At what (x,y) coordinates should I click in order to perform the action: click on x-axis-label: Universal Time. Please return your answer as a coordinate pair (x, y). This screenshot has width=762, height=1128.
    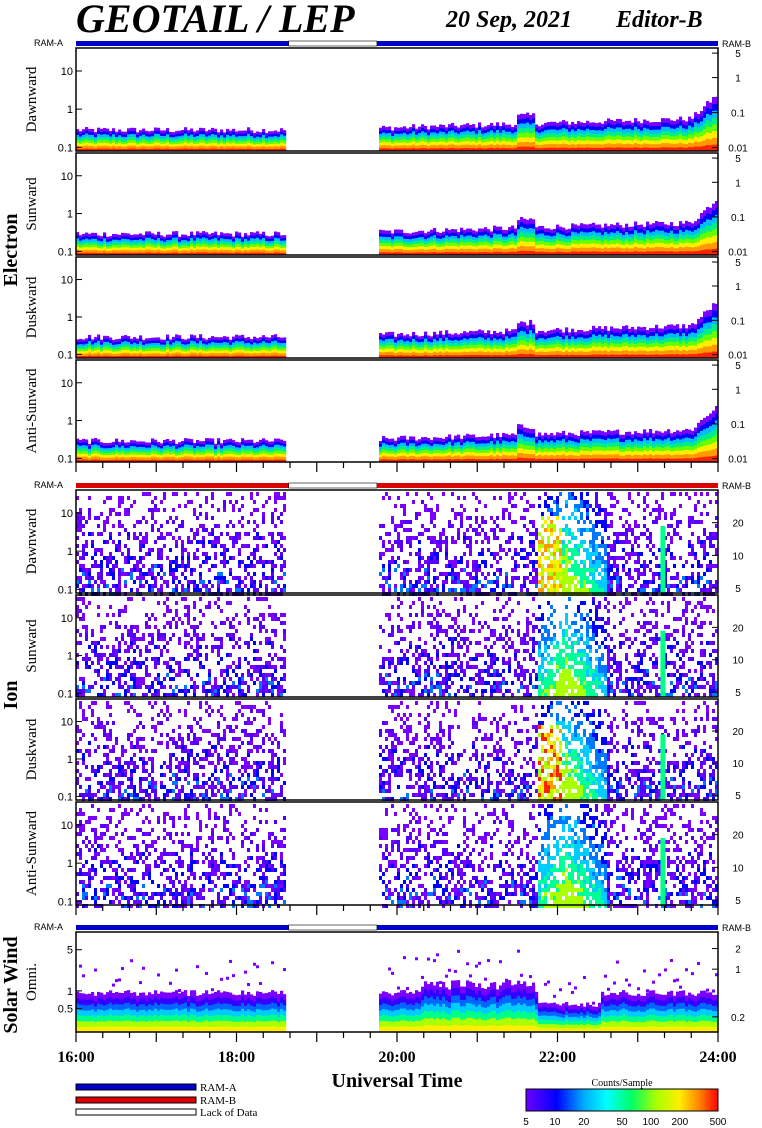
    Looking at the image, I should click on (397, 1081).